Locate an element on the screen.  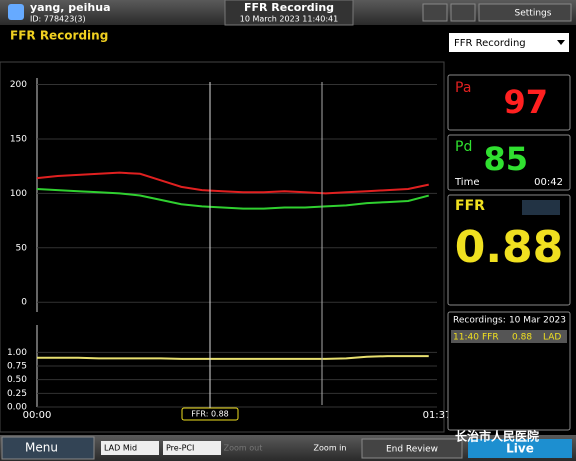
stage-dropdown is located at coordinates (192, 448).